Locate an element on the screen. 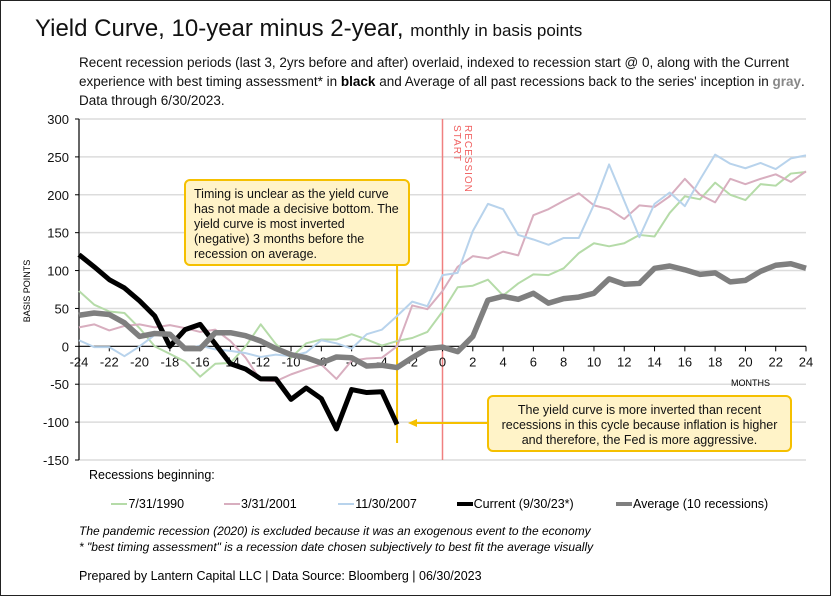  x-tick-label: -12 is located at coordinates (260, 361).